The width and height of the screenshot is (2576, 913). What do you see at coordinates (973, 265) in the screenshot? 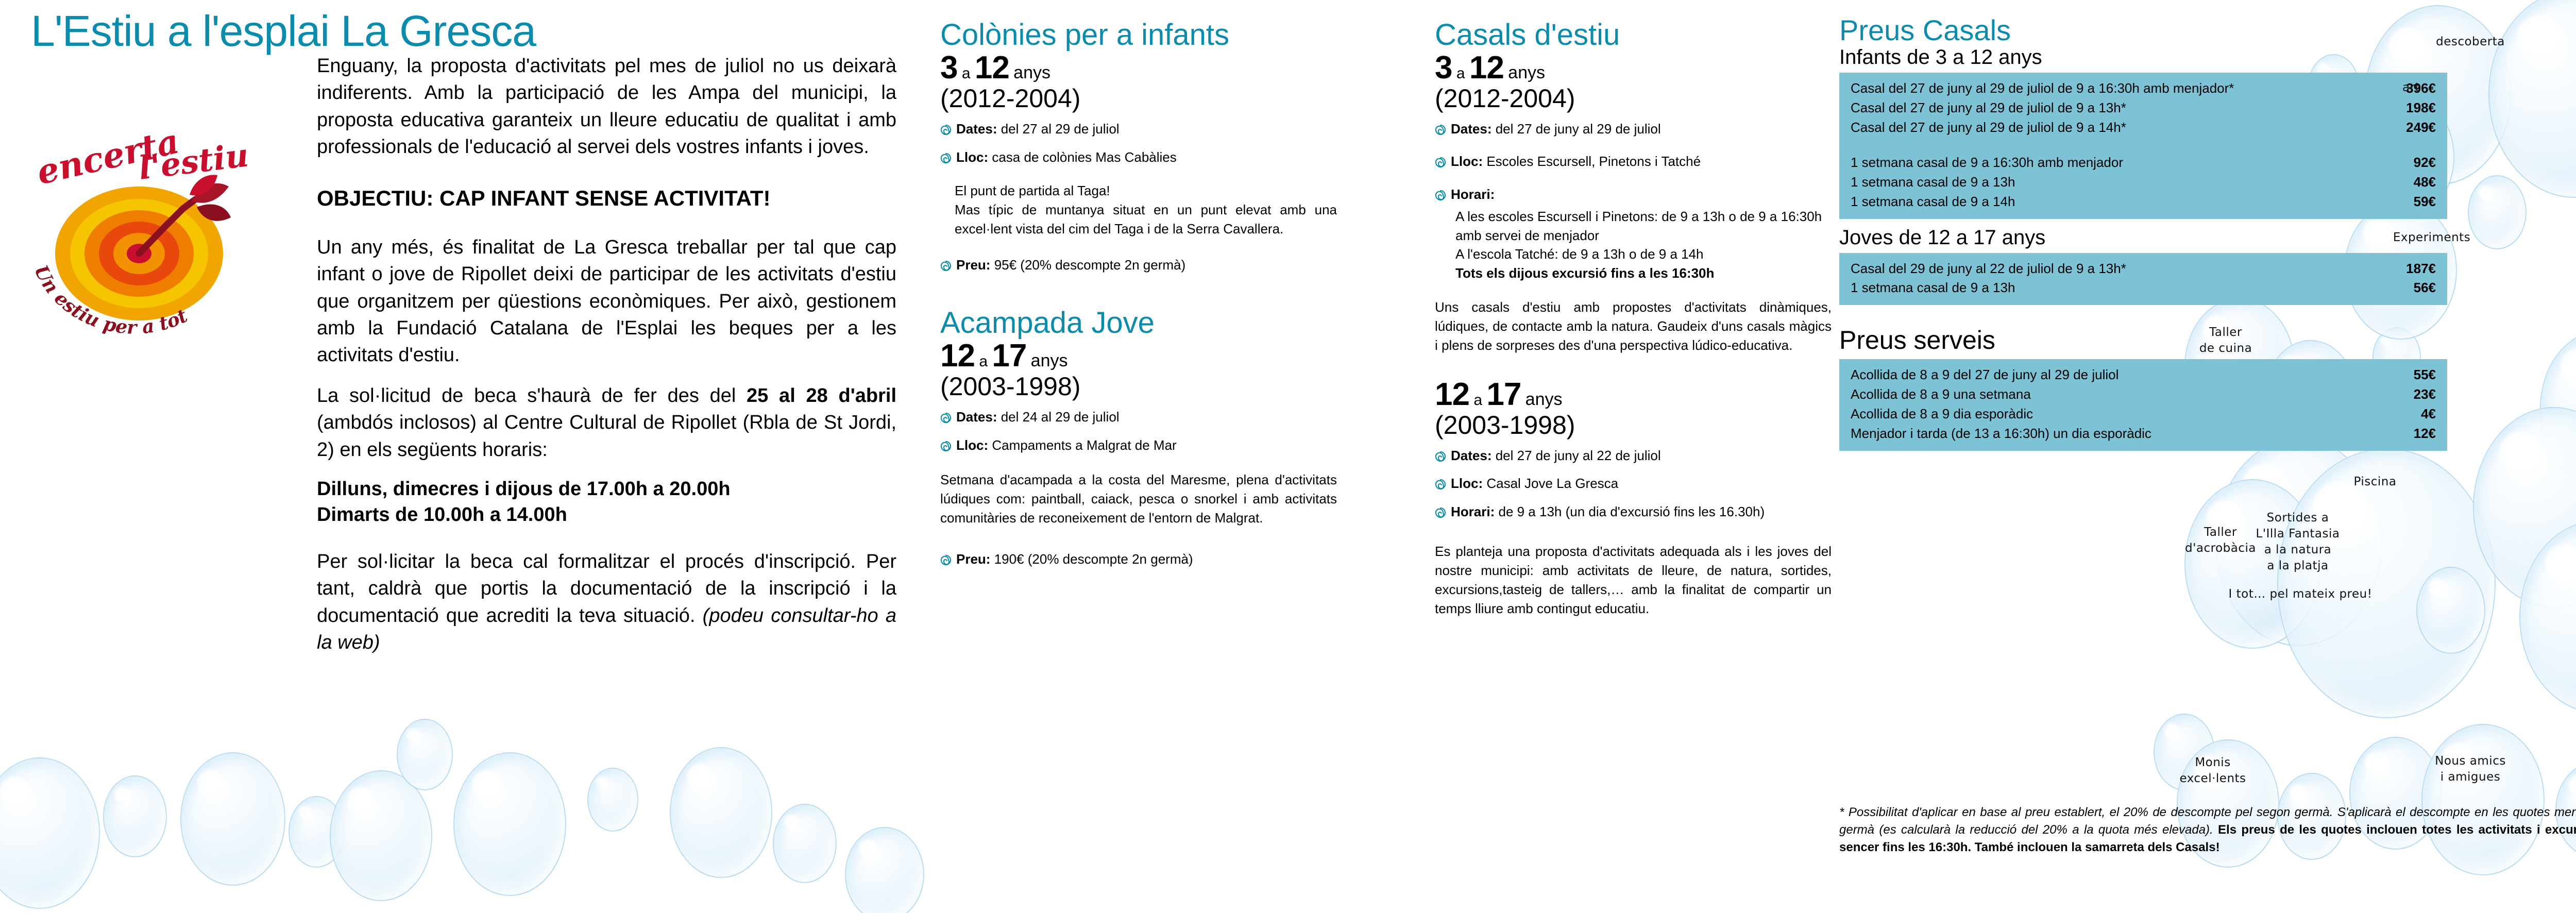
I see `colonies-preu-label: Preu:` at bounding box center [973, 265].